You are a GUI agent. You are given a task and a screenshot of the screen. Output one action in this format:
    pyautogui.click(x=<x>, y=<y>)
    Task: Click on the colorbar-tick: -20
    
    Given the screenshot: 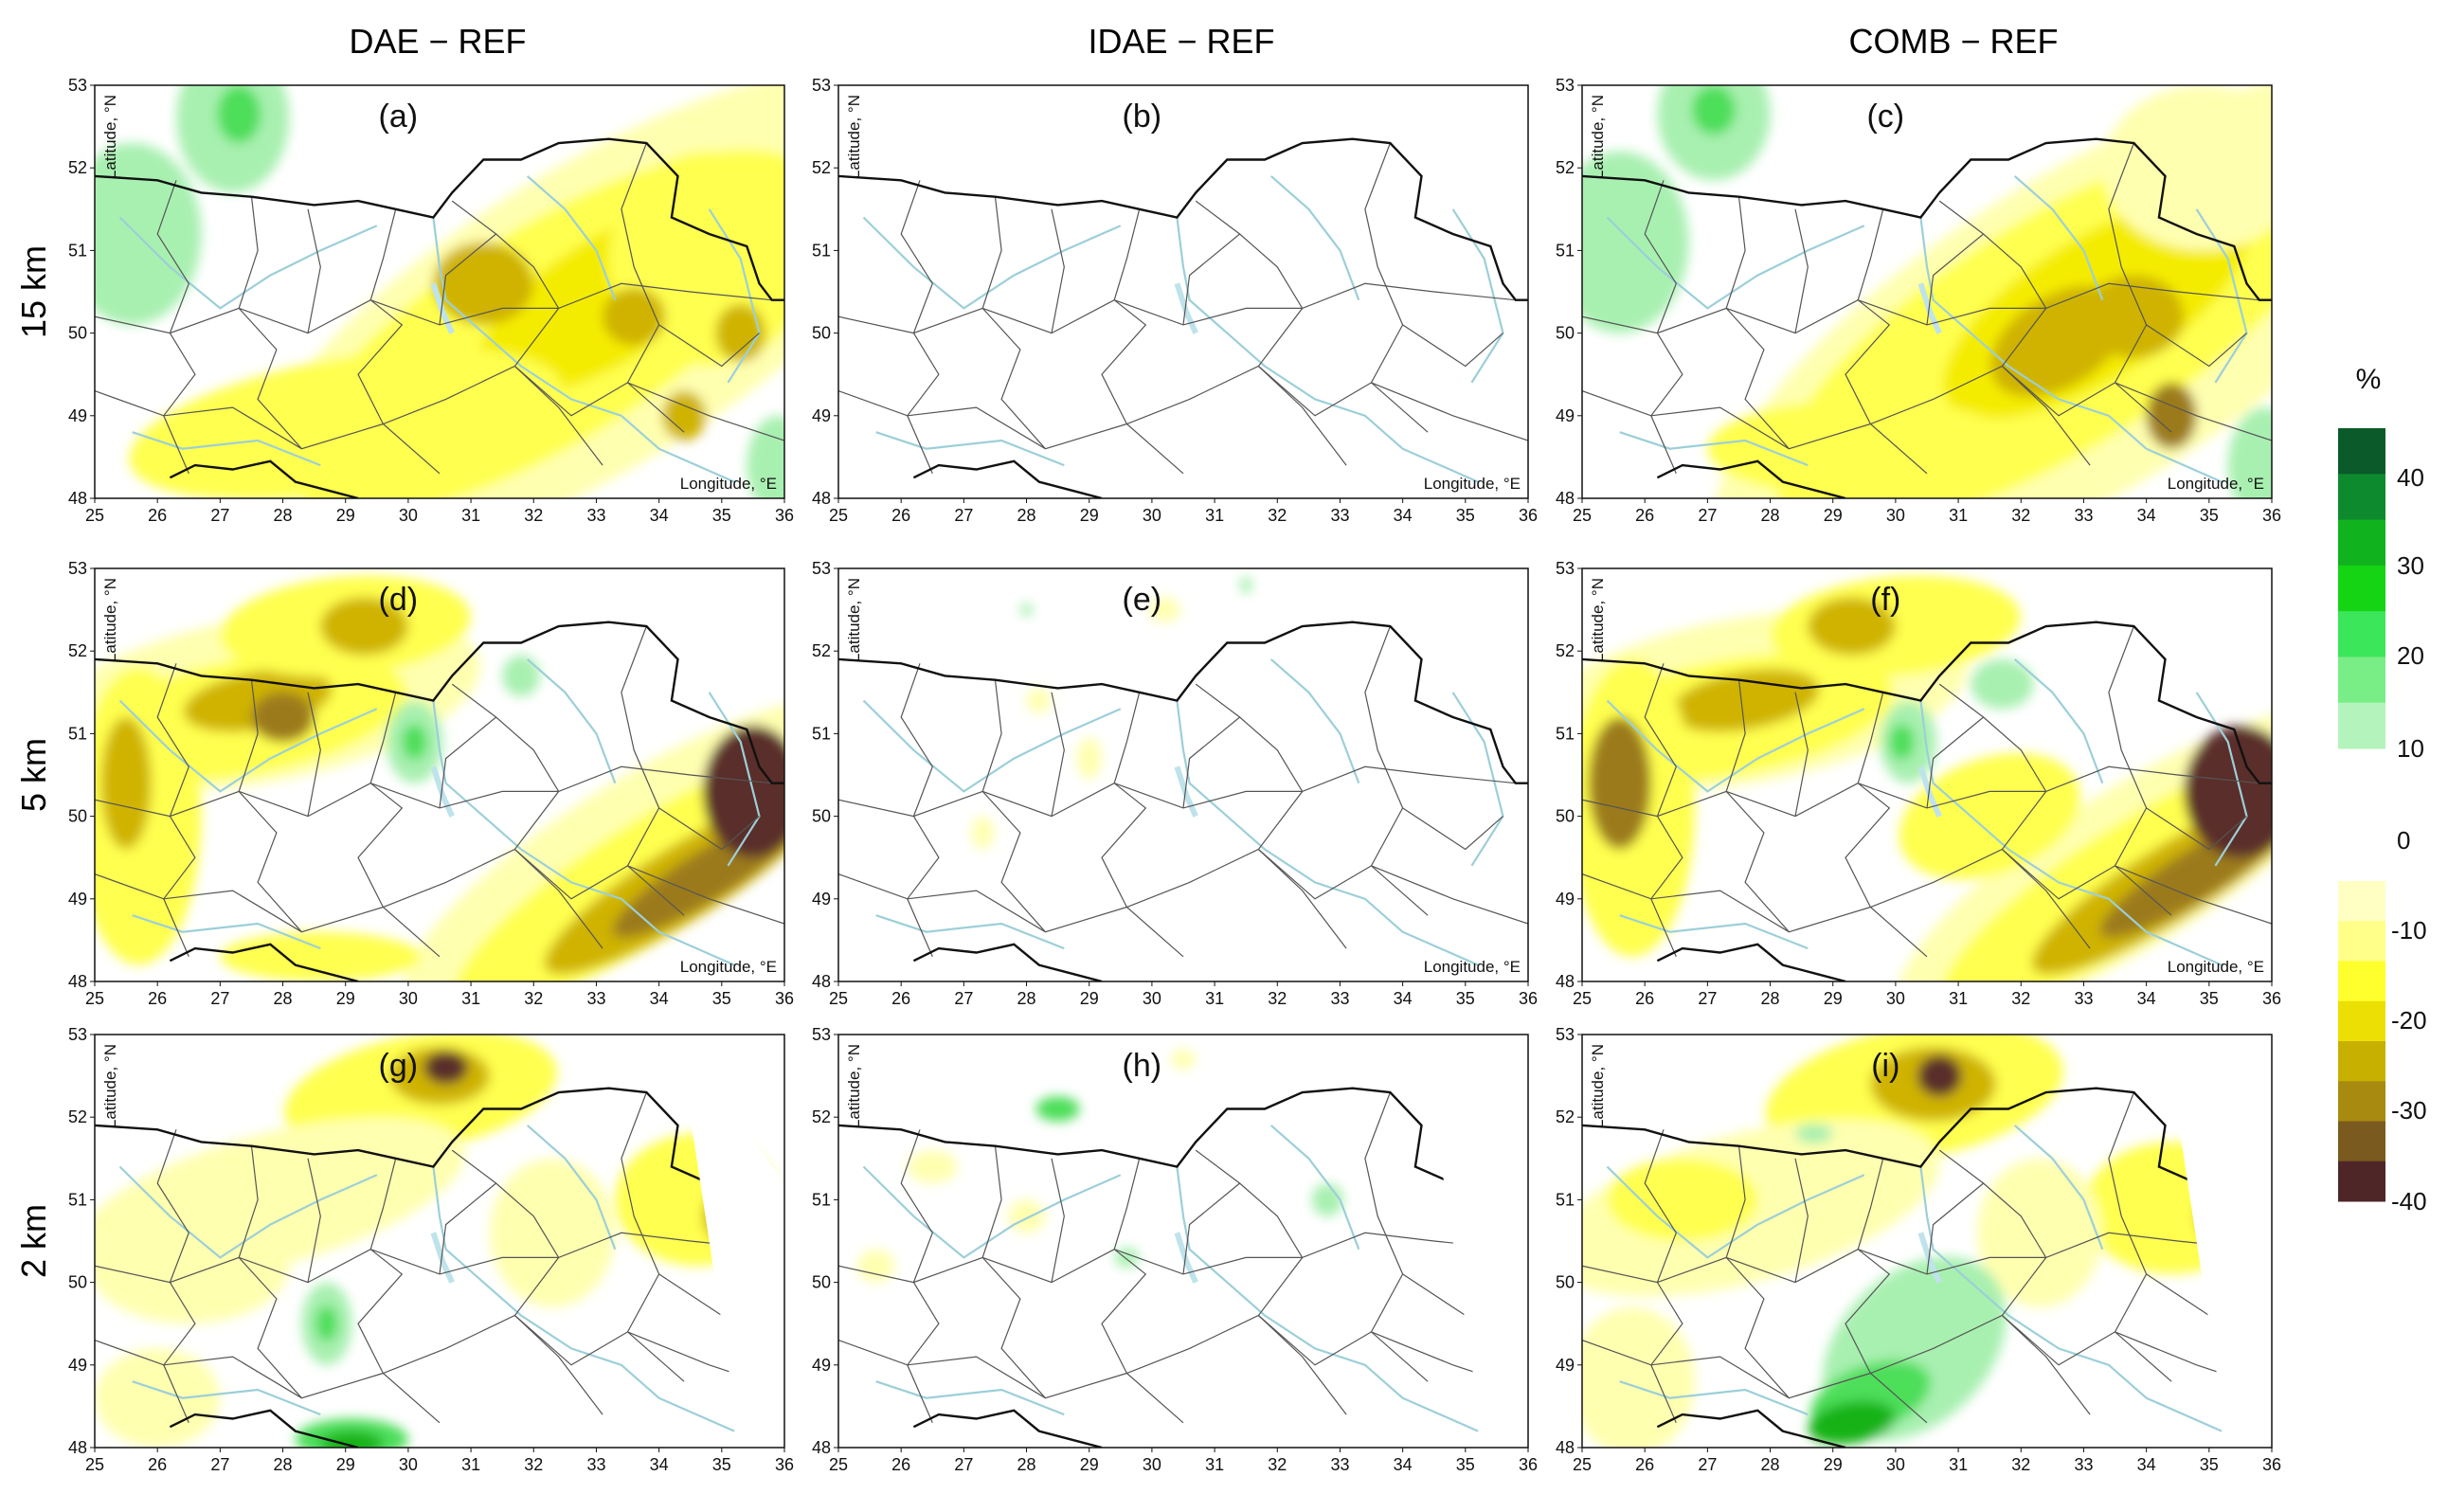 What is the action you would take?
    pyautogui.click(x=2409, y=1021)
    